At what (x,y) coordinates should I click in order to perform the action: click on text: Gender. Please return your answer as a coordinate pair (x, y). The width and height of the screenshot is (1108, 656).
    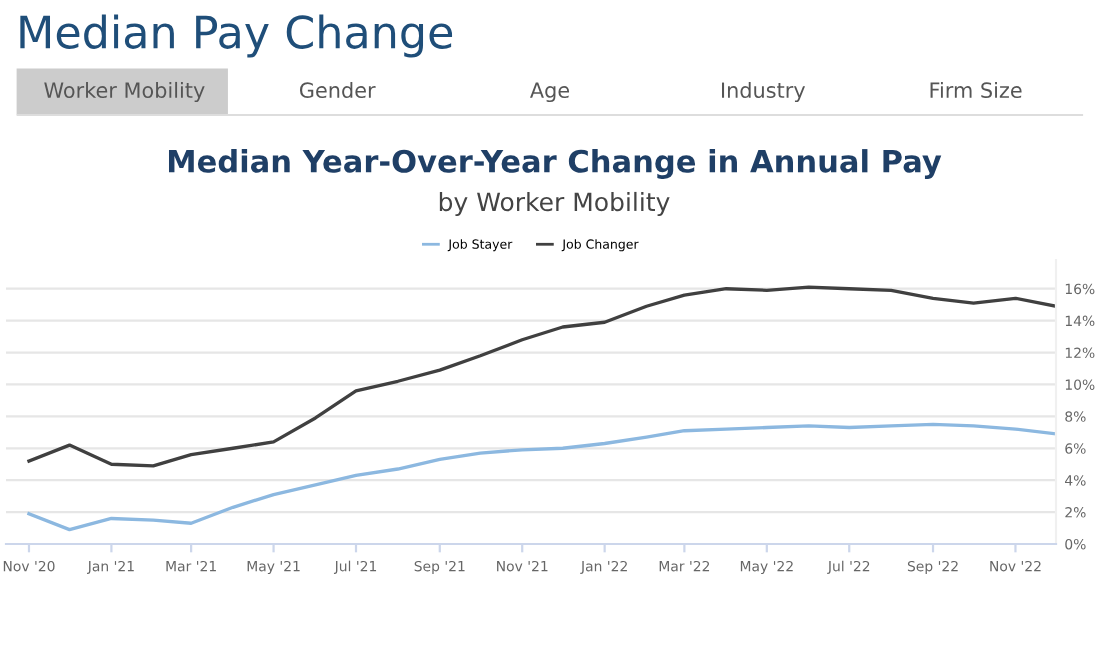
    Looking at the image, I should click on (337, 90).